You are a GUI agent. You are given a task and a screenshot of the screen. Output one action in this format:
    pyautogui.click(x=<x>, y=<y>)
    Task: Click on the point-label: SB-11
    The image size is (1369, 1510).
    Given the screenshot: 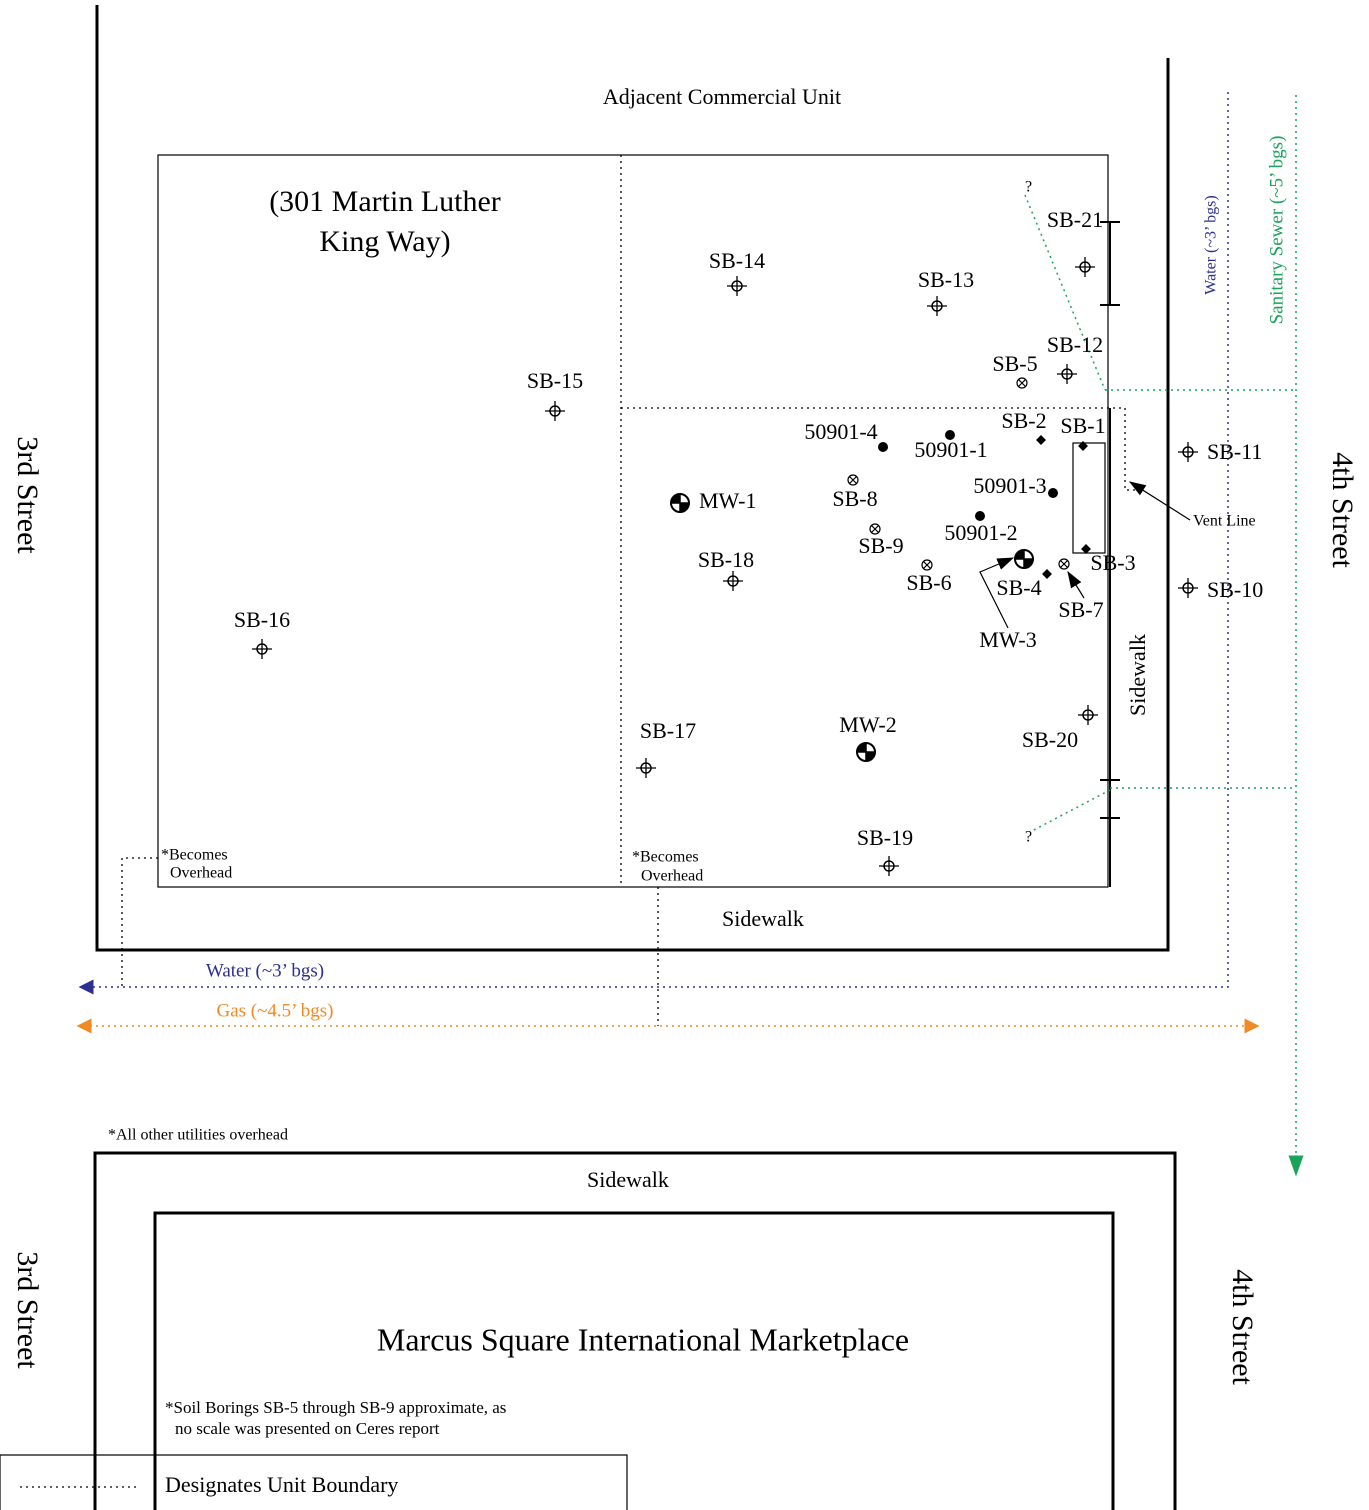 What is the action you would take?
    pyautogui.click(x=1234, y=451)
    